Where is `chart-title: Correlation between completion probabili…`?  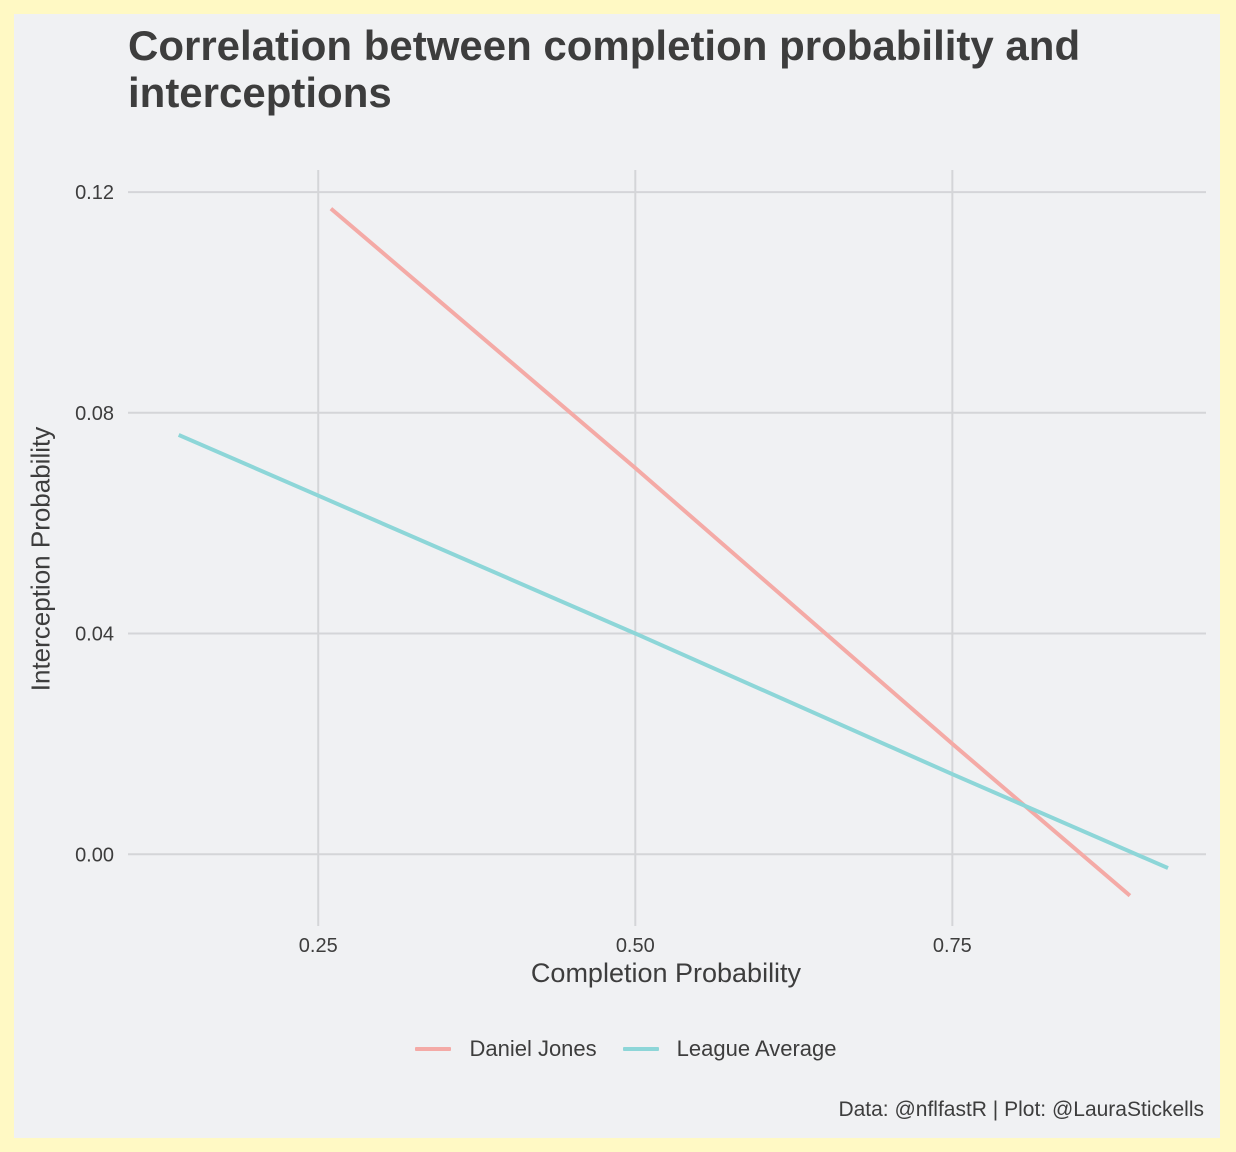
chart-title: Correlation between completion probabili… is located at coordinates (604, 69).